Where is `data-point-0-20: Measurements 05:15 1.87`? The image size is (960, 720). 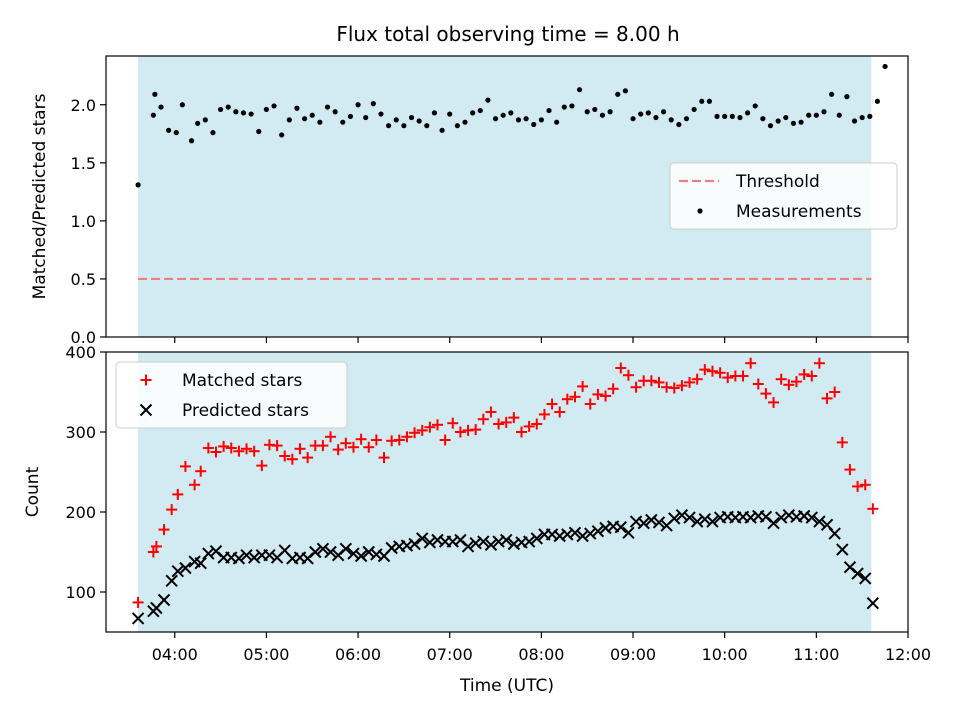
data-point-0-20: Measurements 05:15 1.87 is located at coordinates (289, 120).